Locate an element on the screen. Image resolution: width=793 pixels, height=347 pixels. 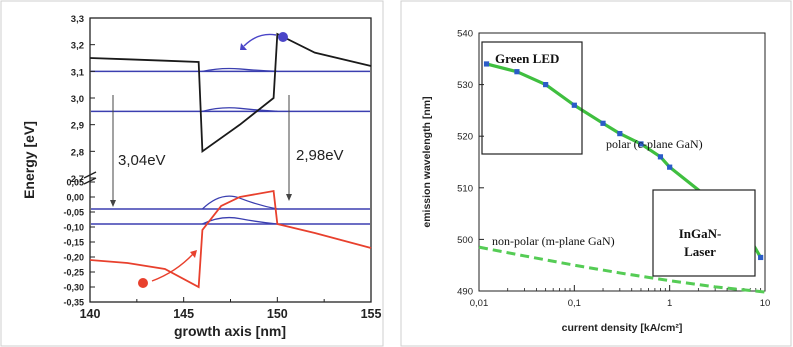
left-x-tick-label: 155 is located at coordinates (371, 314).